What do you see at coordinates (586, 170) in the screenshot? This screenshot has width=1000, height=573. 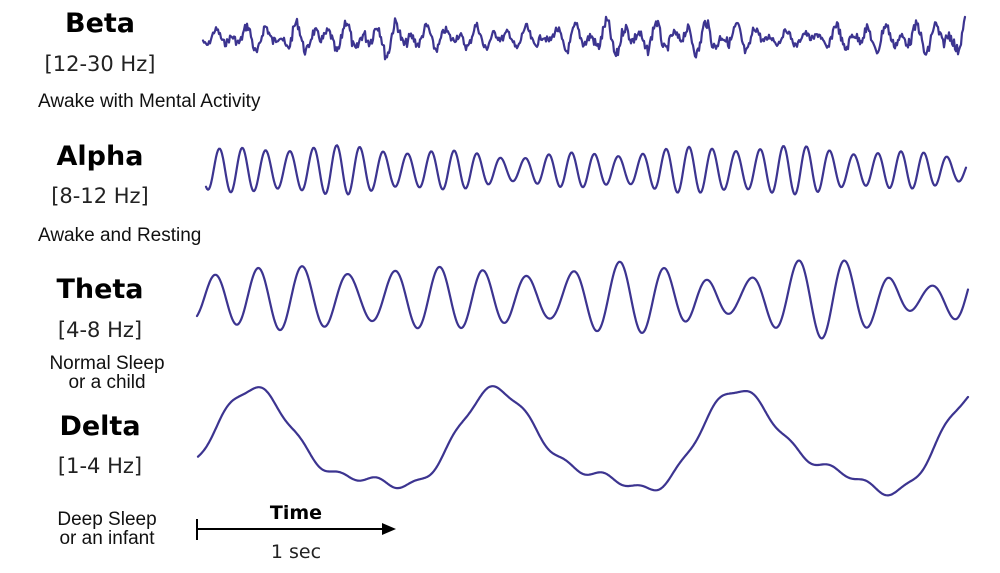 I see `alpha-wave` at bounding box center [586, 170].